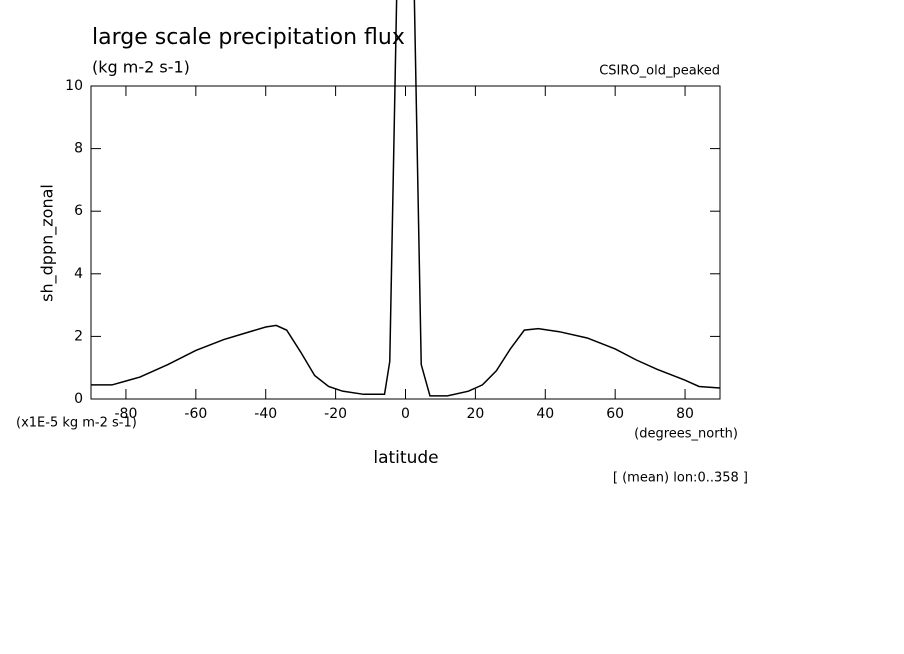  Describe the element at coordinates (248, 37) in the screenshot. I see `chart-title: large scale precipitation flux` at that location.